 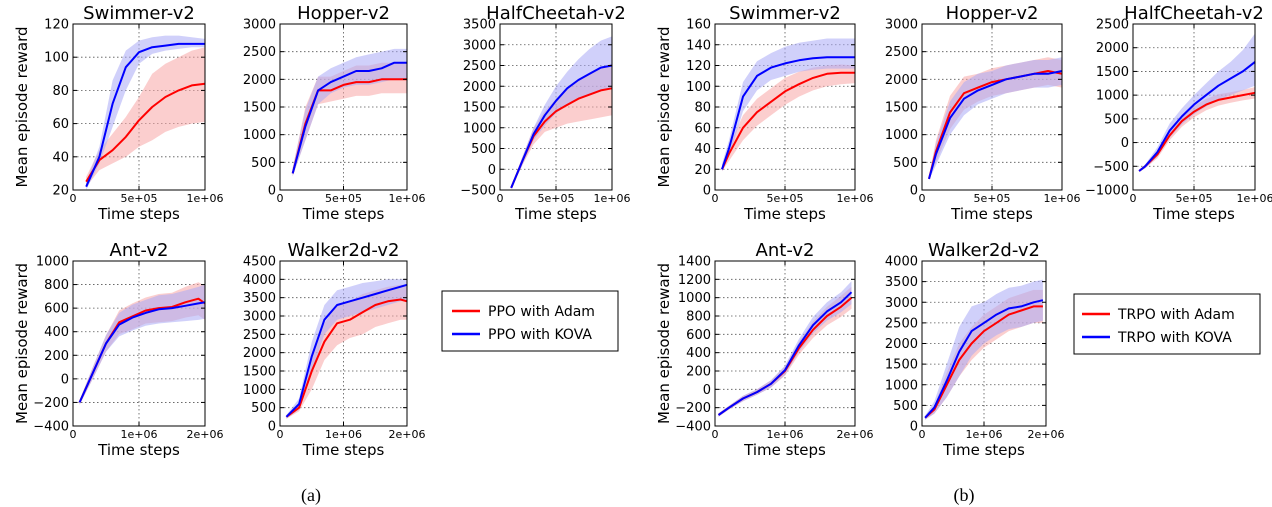 What do you see at coordinates (698, 25) in the screenshot?
I see `y-tick-label: 160` at bounding box center [698, 25].